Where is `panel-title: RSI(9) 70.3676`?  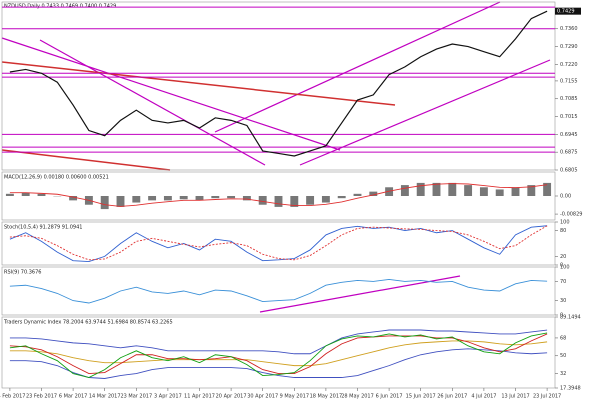 panel-title: RSI(9) 70.3676 is located at coordinates (22, 273).